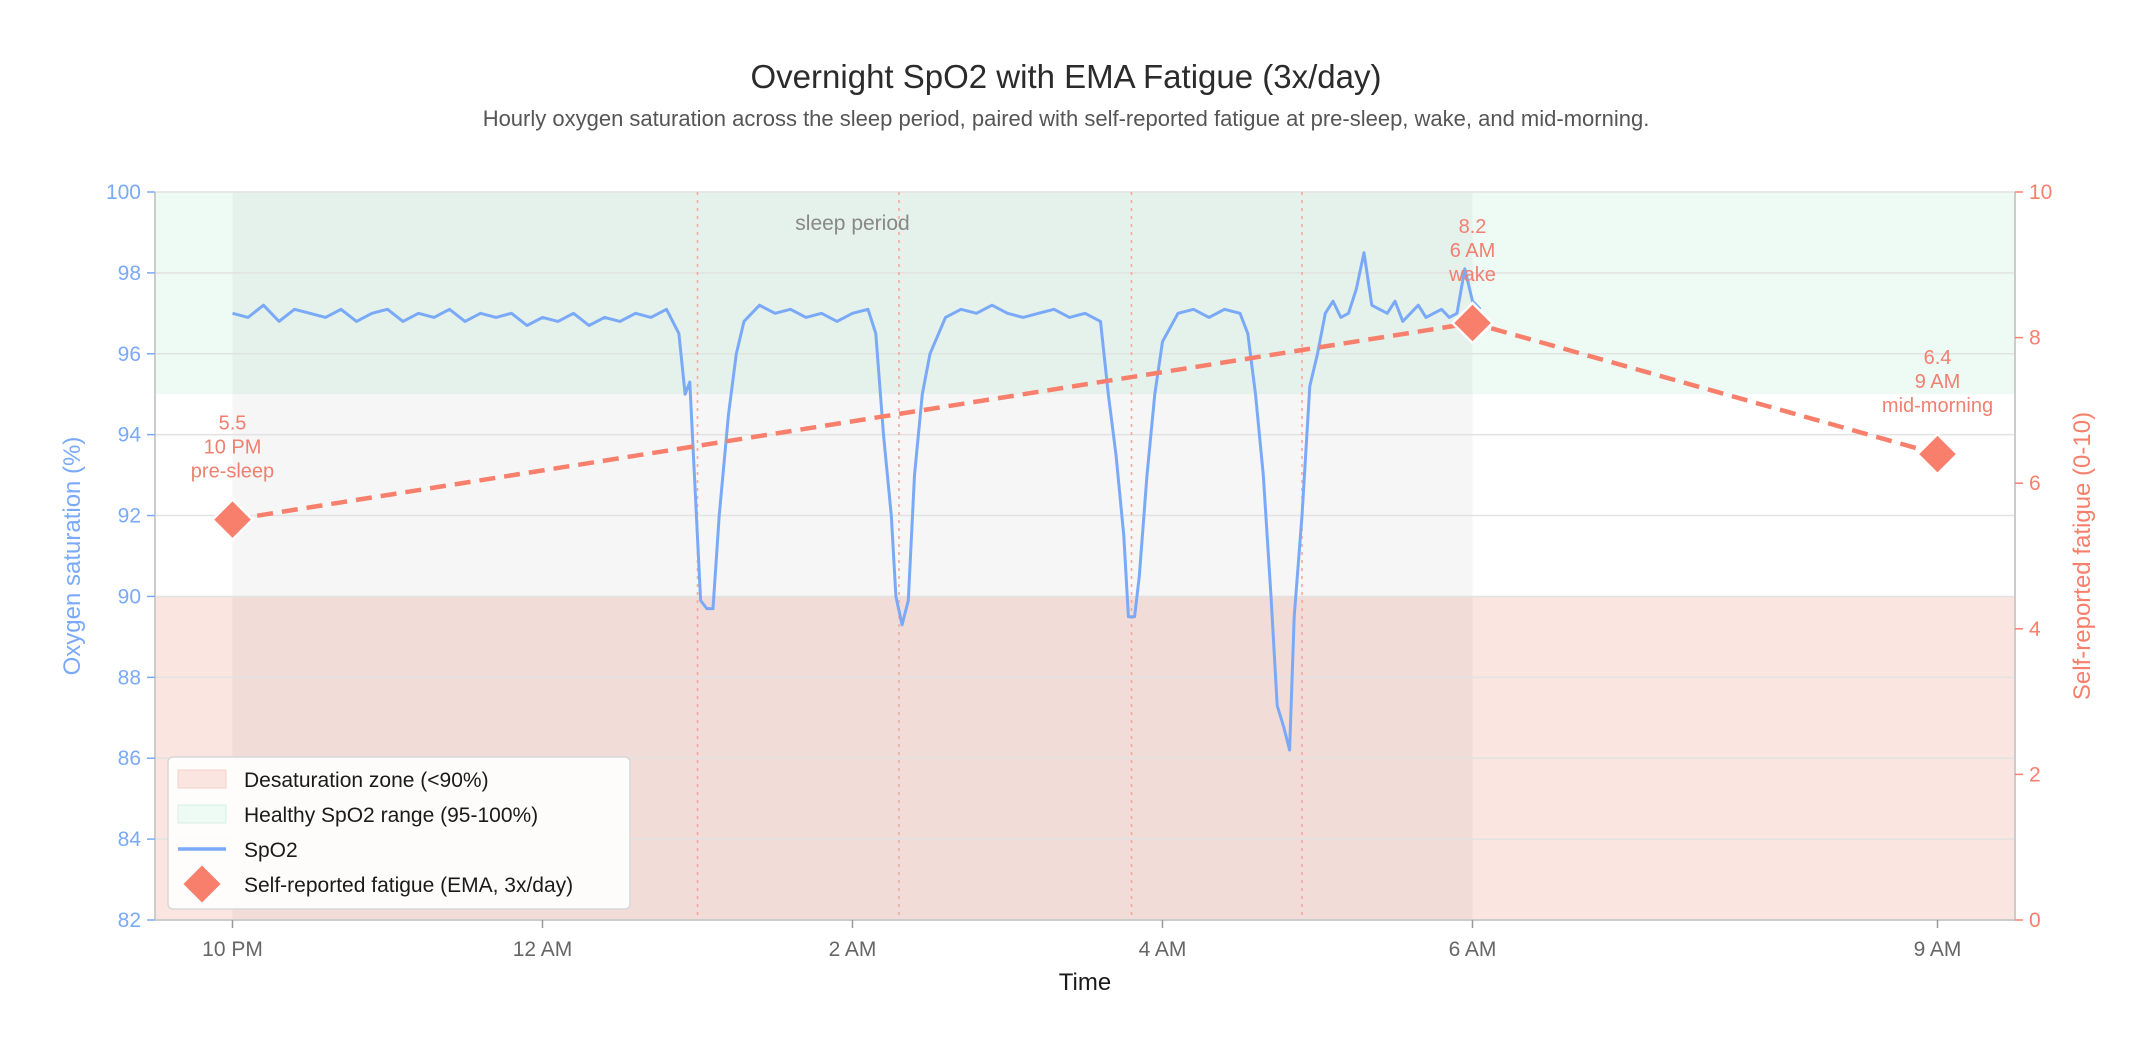 The width and height of the screenshot is (2133, 1046). Describe the element at coordinates (366, 780) in the screenshot. I see `legend-label: Desaturation zone (<90%)` at that location.